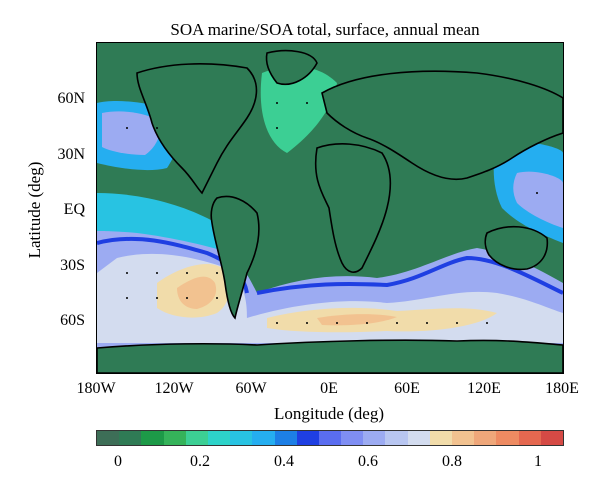 This screenshot has height=495, width=600. I want to click on greenland, so click(291, 67).